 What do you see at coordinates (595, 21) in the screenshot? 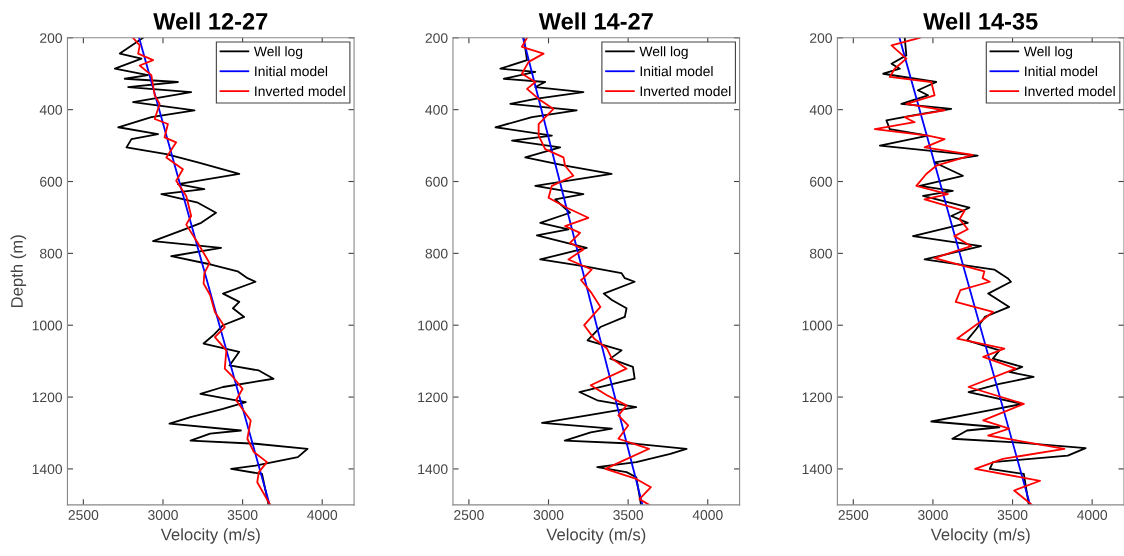
I see `chart-title: Well 14-27` at bounding box center [595, 21].